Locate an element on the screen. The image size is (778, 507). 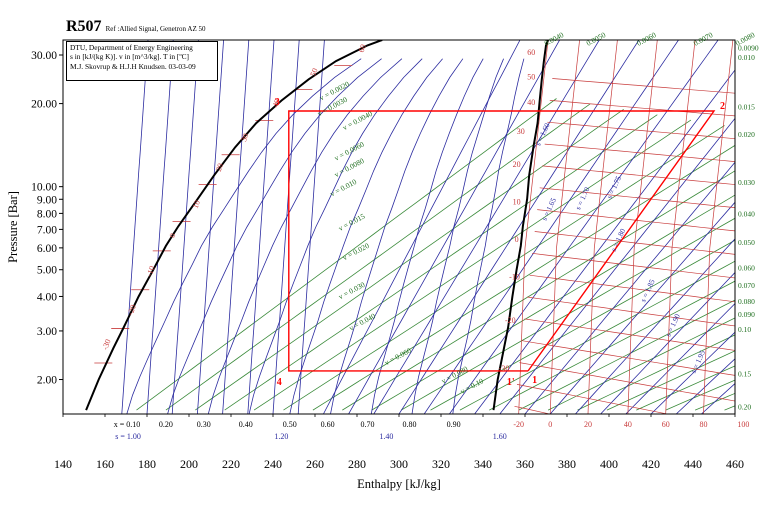
isentrope-label: s = 1.80 is located at coordinates (618, 240).